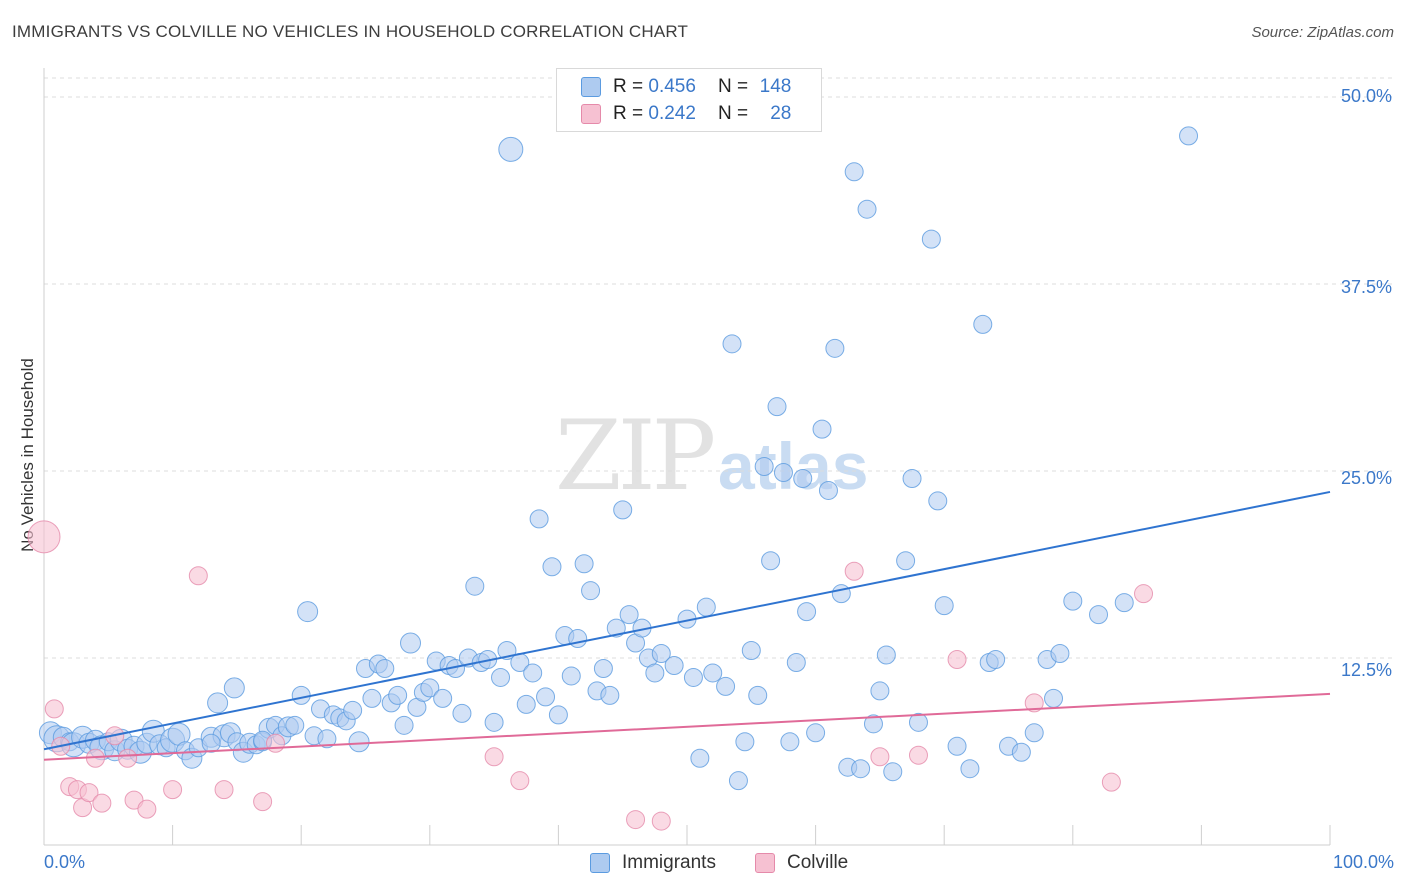 This screenshot has height=892, width=1406. I want to click on legend-n-value: 28, so click(781, 113).